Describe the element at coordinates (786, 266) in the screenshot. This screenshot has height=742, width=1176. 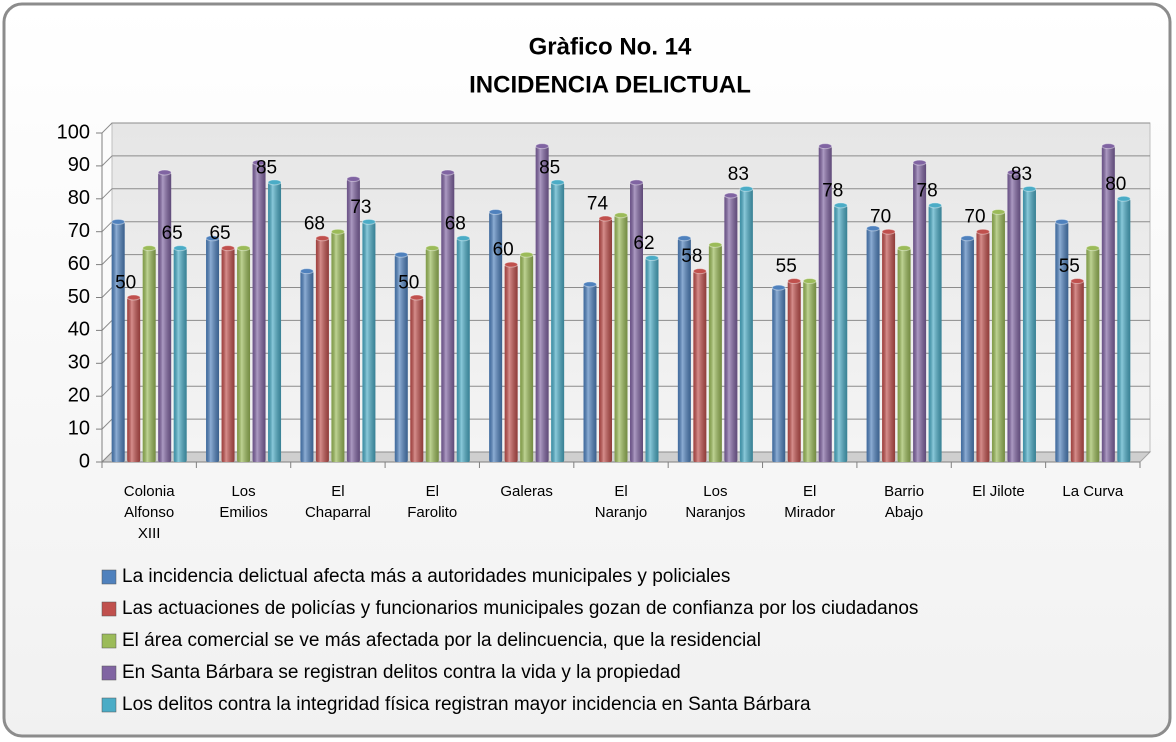
I see `data-label: 55` at that location.